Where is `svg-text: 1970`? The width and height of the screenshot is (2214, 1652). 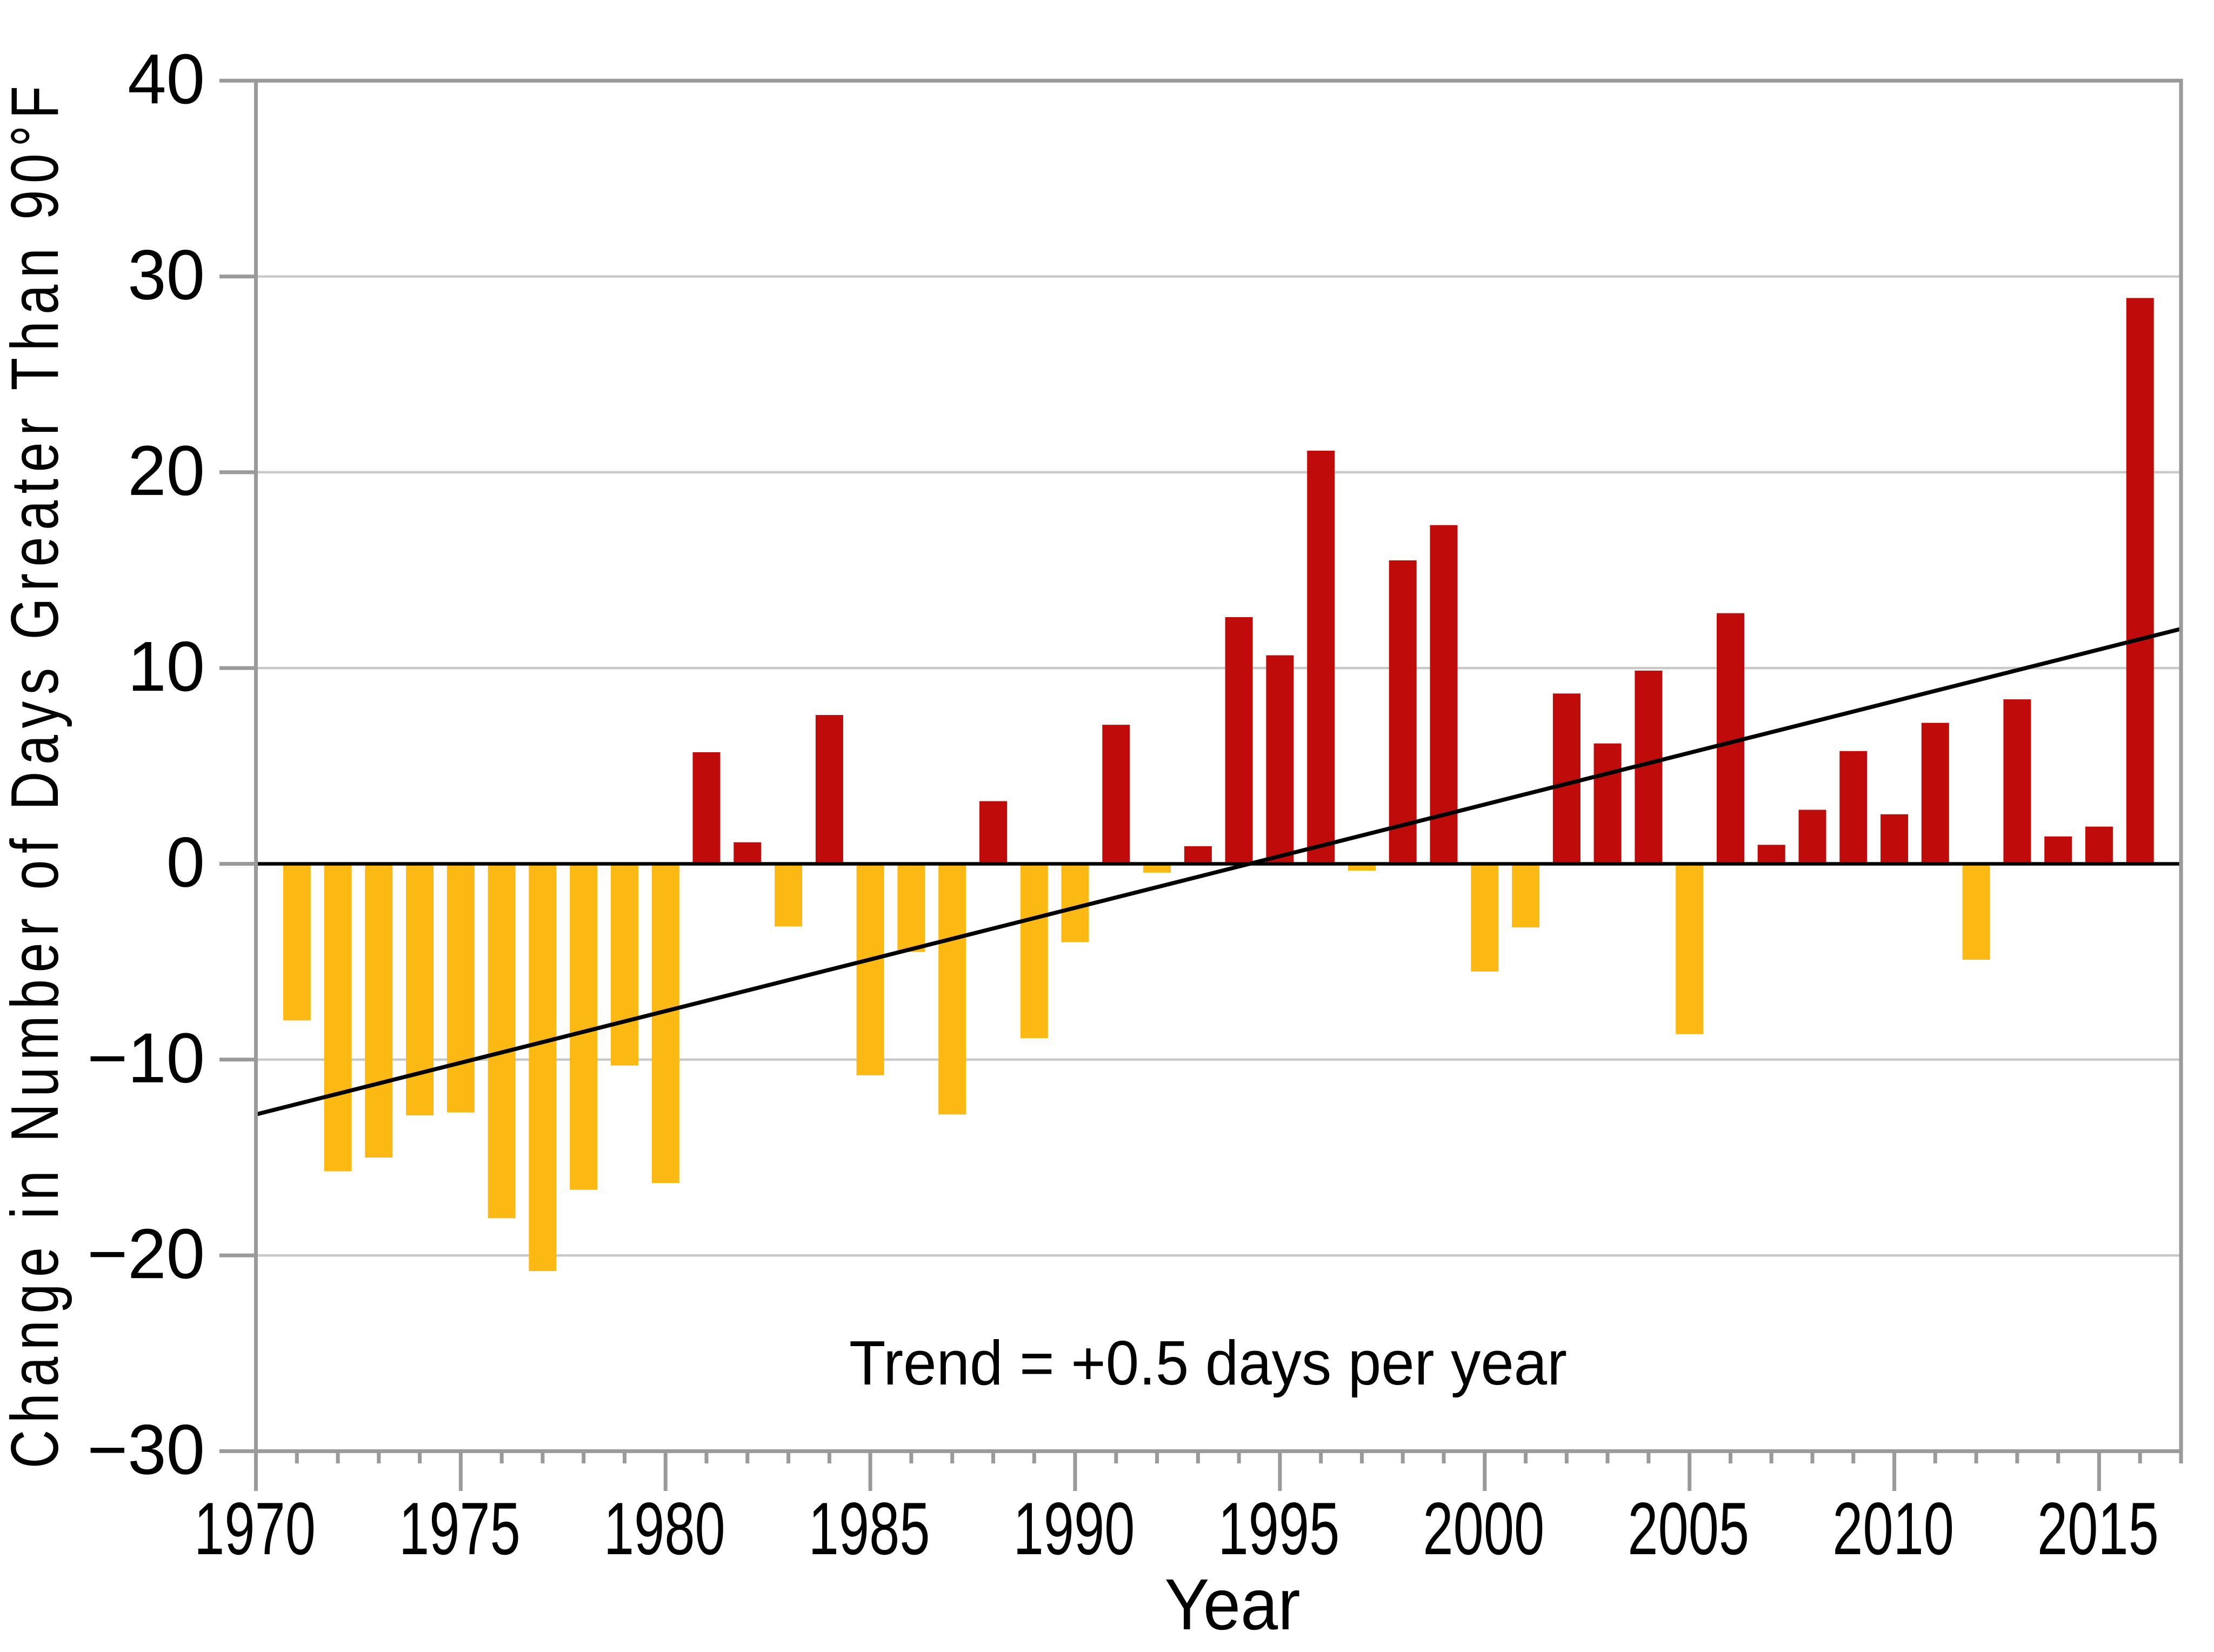 svg-text: 1970 is located at coordinates (255, 1528).